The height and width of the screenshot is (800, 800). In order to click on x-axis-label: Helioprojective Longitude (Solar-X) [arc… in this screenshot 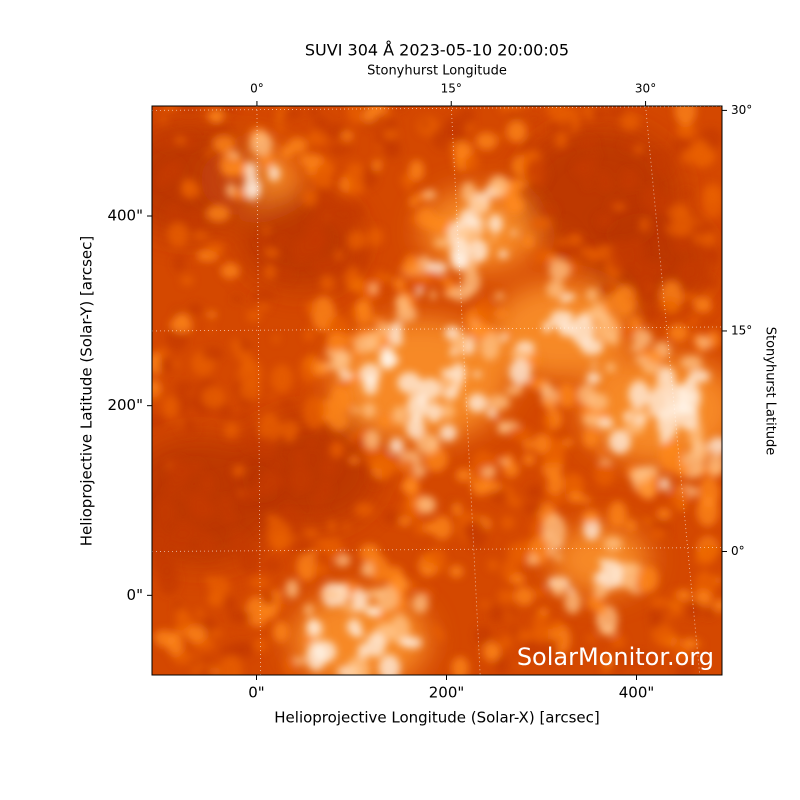, I will do `click(436, 718)`.